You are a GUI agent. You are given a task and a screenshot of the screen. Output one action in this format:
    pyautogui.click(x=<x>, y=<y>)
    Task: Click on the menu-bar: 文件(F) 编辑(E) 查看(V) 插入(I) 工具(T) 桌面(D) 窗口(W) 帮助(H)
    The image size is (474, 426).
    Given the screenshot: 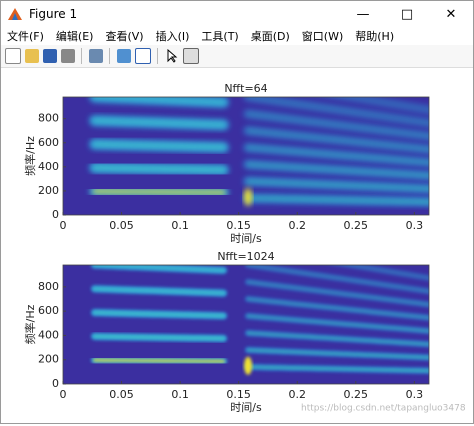 What is the action you would take?
    pyautogui.click(x=237, y=36)
    